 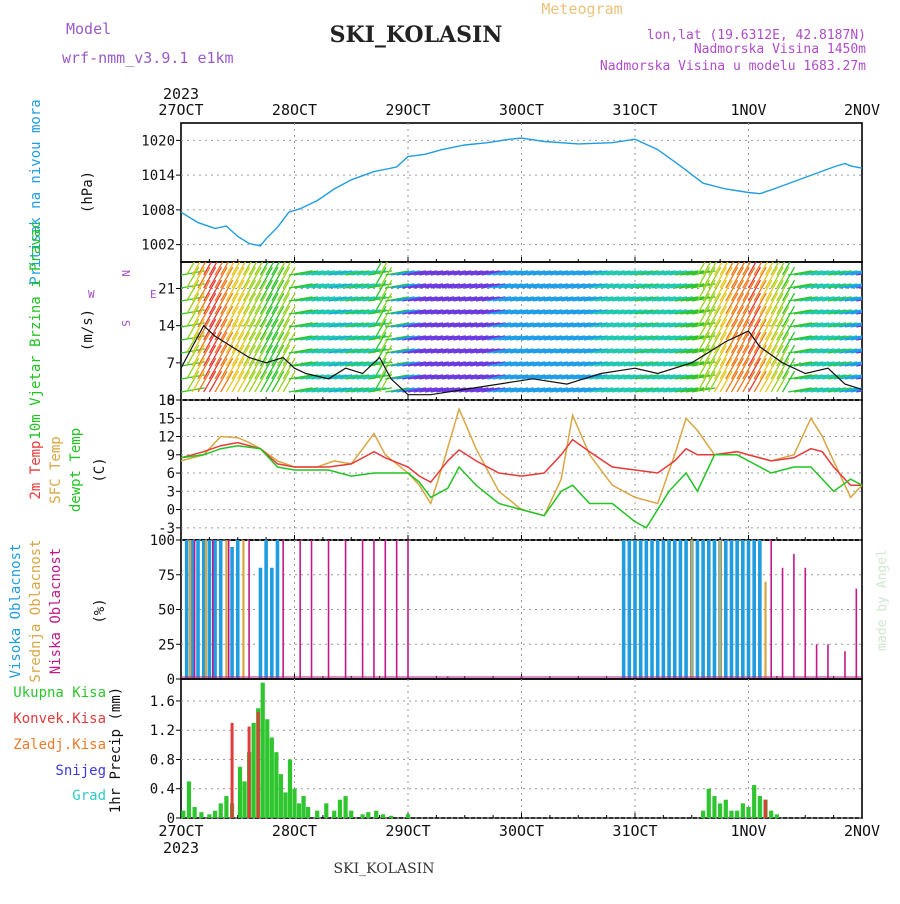 What do you see at coordinates (862, 110) in the screenshot?
I see `time-label-top: 2NOV` at bounding box center [862, 110].